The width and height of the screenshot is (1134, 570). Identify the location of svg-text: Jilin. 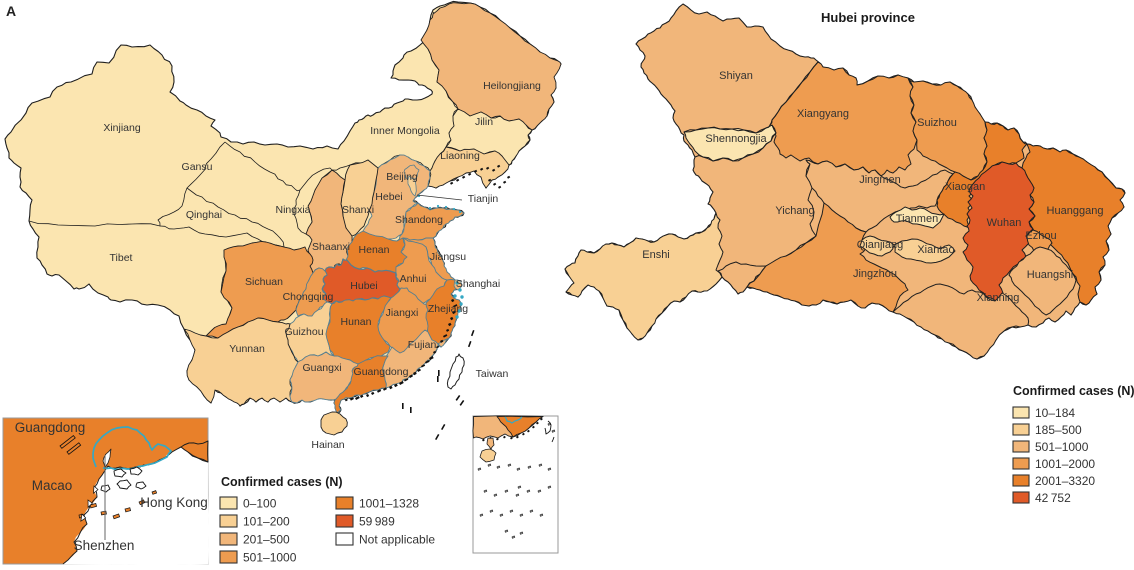
(484, 122).